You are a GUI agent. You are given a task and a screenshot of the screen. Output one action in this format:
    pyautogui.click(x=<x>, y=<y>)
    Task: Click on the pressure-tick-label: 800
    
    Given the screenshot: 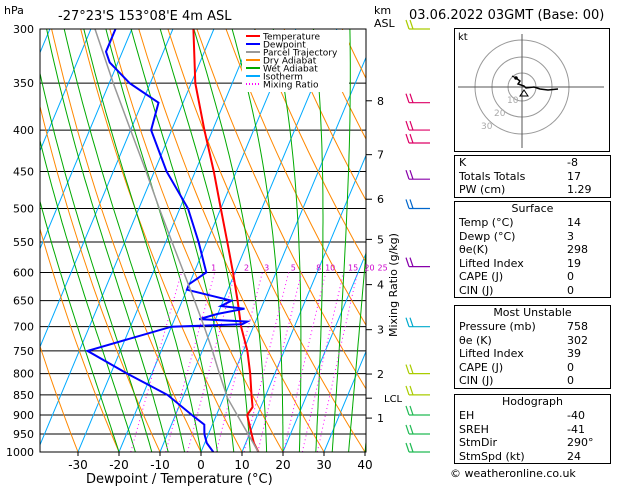 What is the action you would take?
    pyautogui.click(x=23, y=374)
    